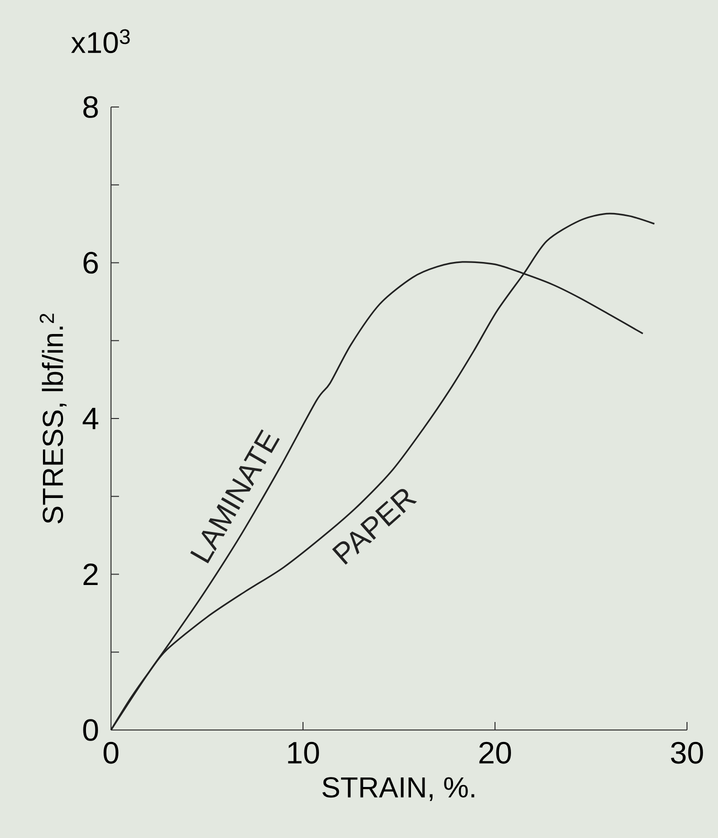 The height and width of the screenshot is (838, 718). What do you see at coordinates (398, 789) in the screenshot?
I see `x-axis-title: STRAIN, %.` at bounding box center [398, 789].